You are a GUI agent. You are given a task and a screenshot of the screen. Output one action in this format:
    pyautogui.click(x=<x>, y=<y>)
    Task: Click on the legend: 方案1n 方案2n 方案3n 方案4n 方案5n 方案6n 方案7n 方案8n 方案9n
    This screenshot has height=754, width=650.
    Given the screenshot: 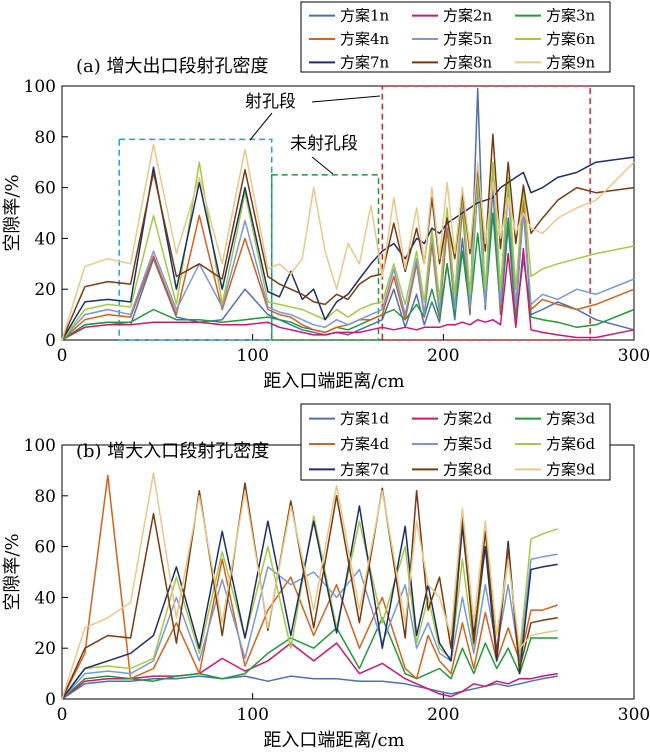 What is the action you would take?
    pyautogui.click(x=455, y=37)
    